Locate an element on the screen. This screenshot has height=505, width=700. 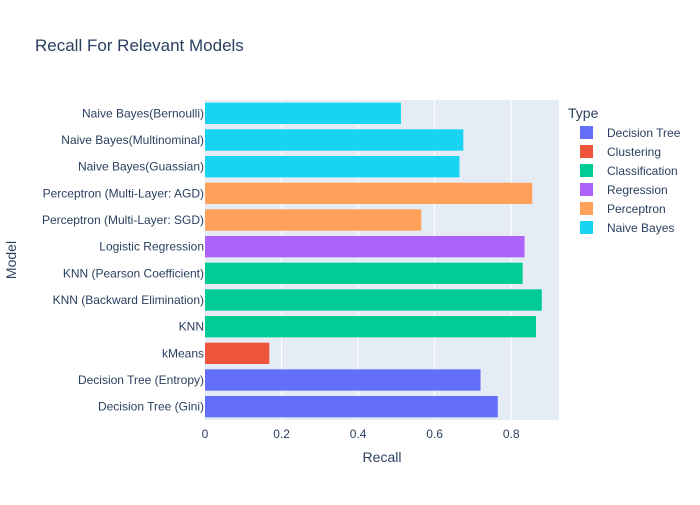
y-tick-label: KNN (Pearson Coefficient) is located at coordinates (133, 273).